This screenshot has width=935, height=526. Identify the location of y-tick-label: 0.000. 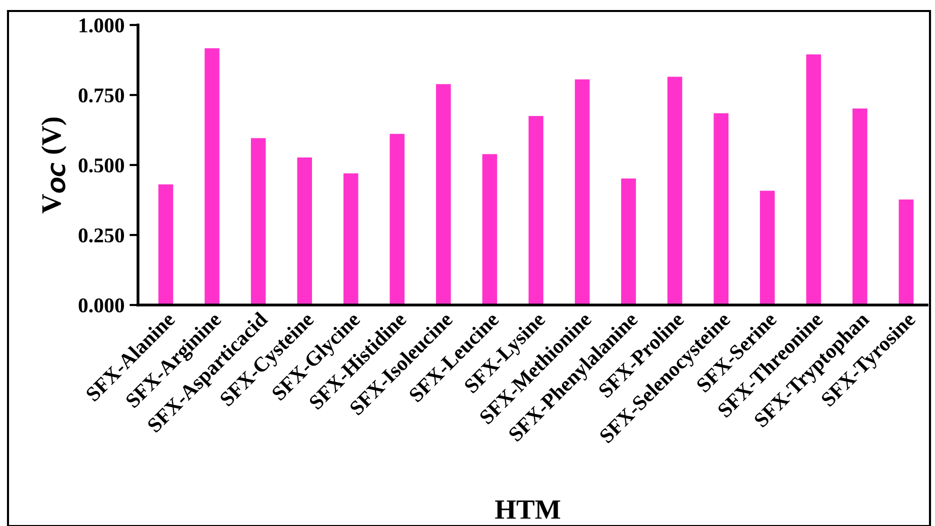
(101, 305).